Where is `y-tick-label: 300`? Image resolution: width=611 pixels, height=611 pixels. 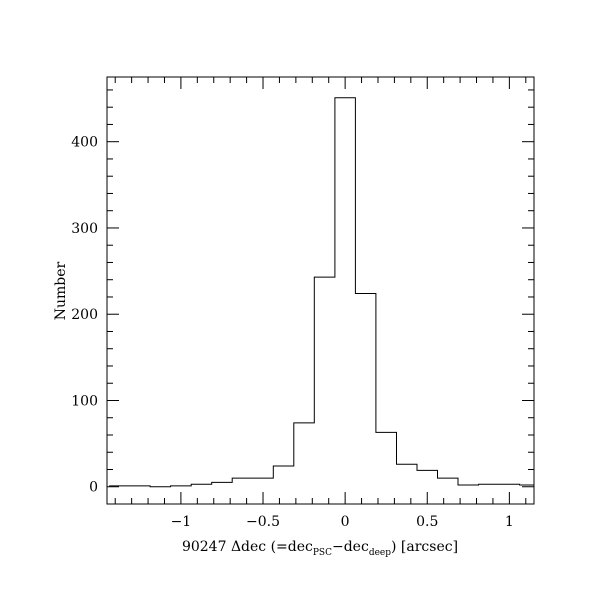
y-tick-label: 300 is located at coordinates (84, 229).